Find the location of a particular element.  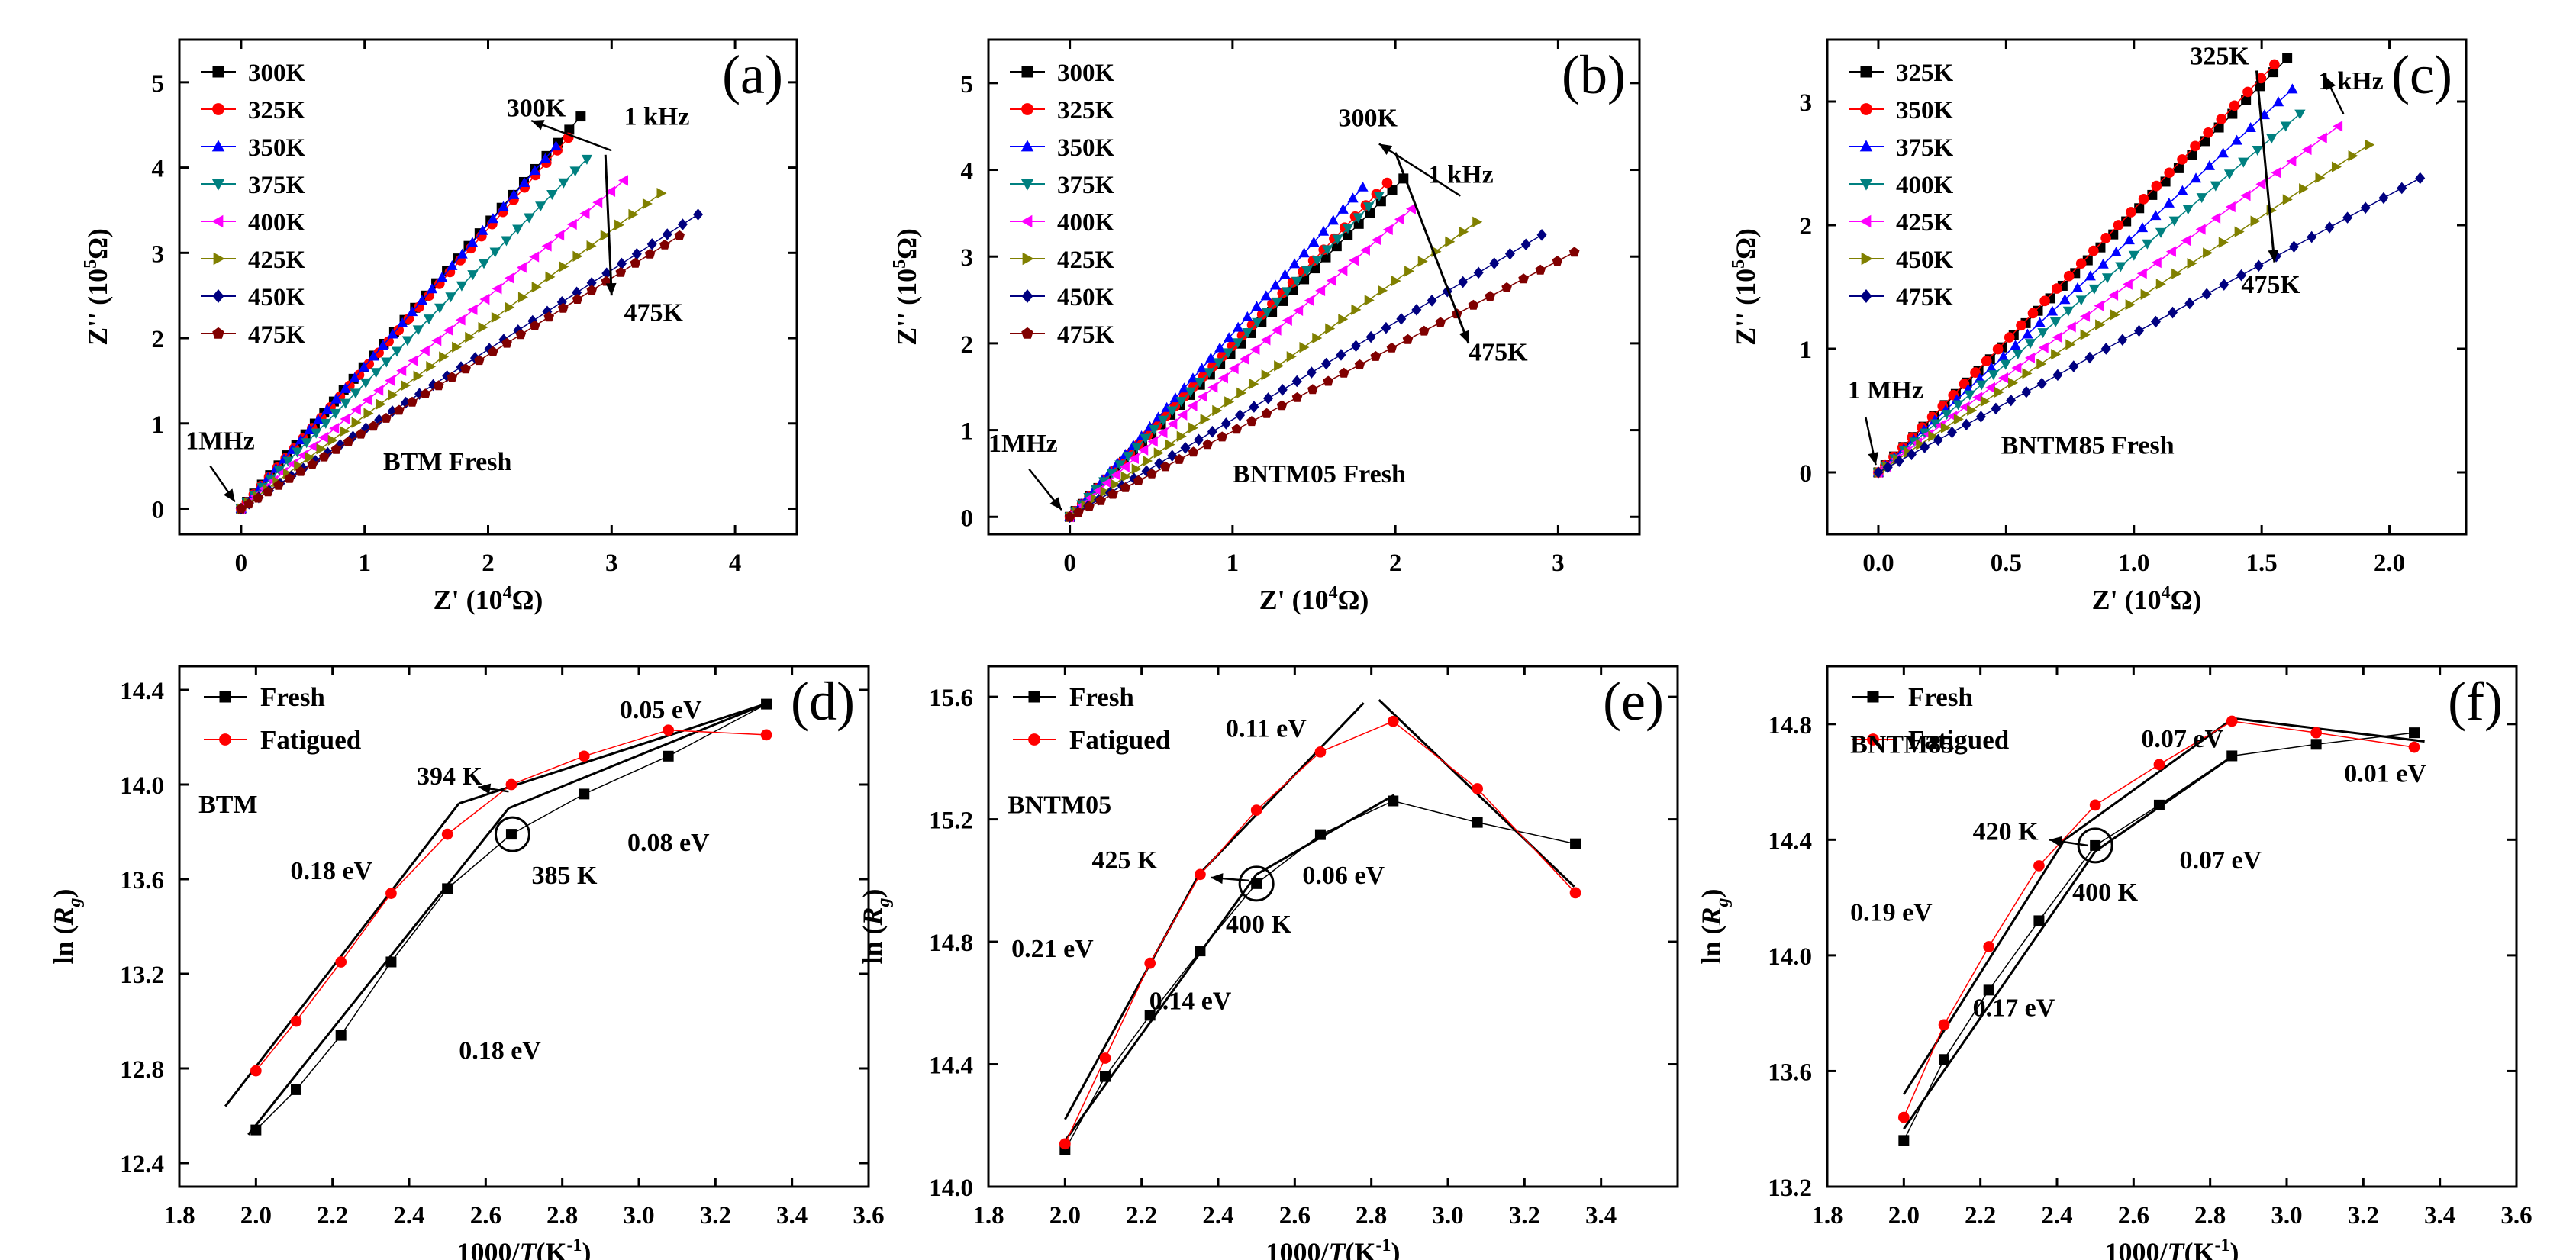

annotation-label: 1 kHz is located at coordinates (1461, 175).